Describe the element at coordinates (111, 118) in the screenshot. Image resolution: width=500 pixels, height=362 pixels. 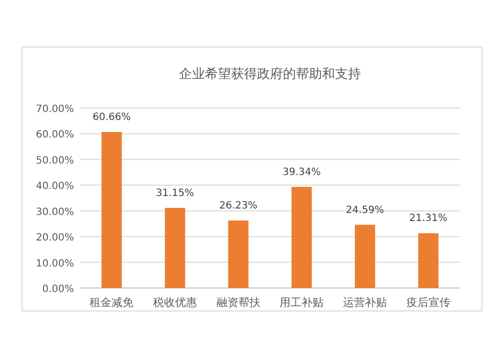
I see `data-label: 60.66%` at that location.